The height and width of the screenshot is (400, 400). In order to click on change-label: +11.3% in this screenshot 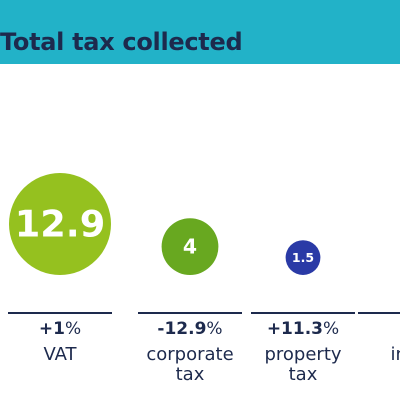, I will do `click(303, 329)`.